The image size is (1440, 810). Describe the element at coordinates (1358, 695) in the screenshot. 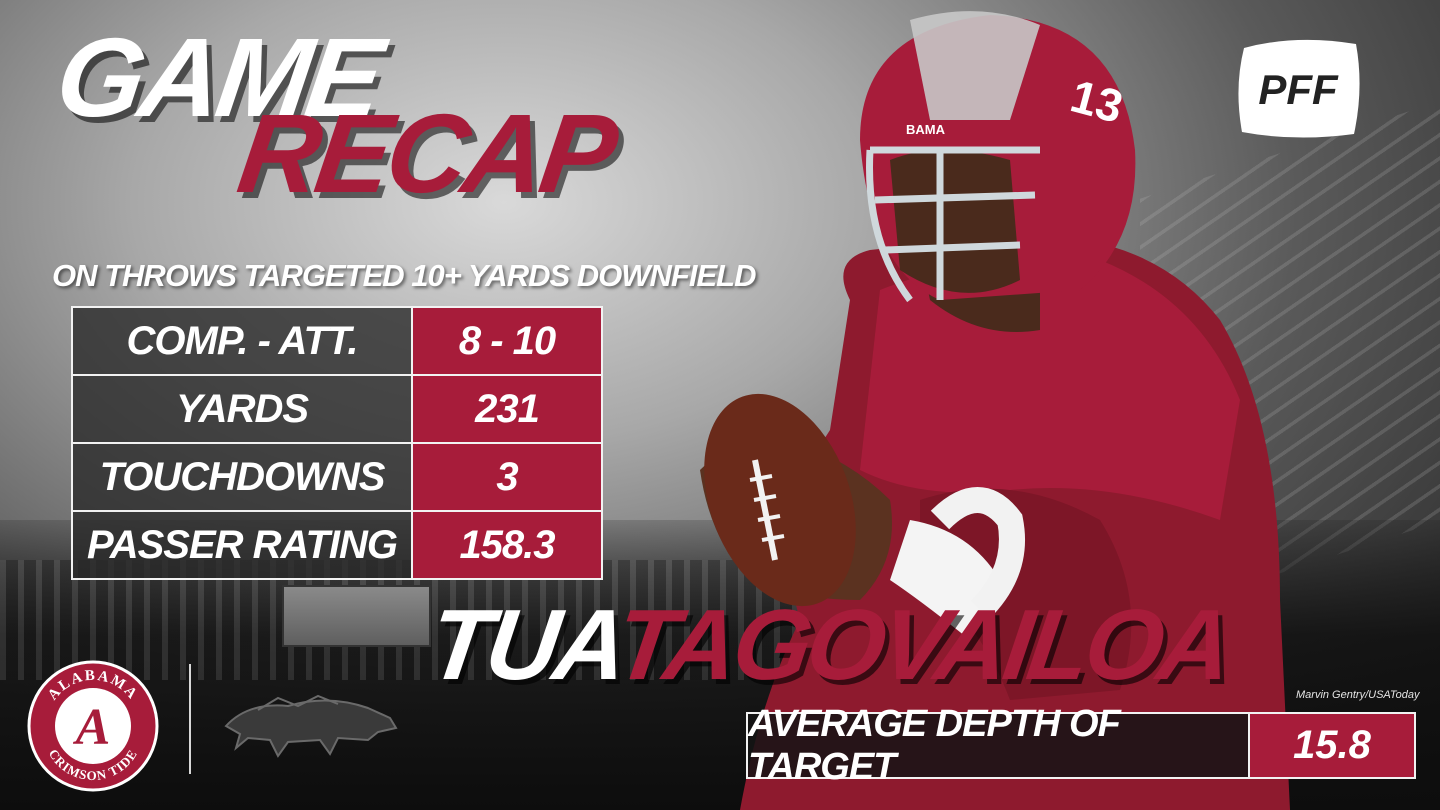

I see `photo-credit: Marvin Gentry/USAToday` at that location.